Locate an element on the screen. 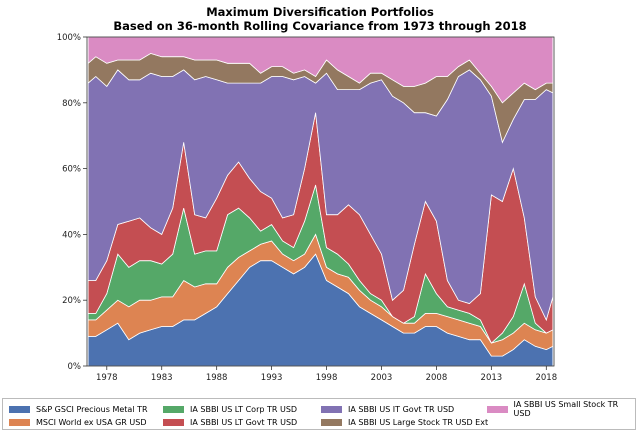  legend-label: IA SBBI US LT Corp TR USD is located at coordinates (244, 409).